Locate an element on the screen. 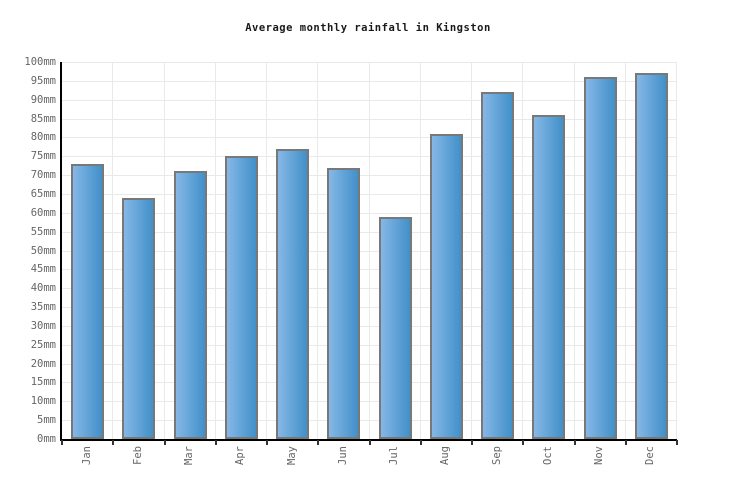  x-axis-label: Jan is located at coordinates (86, 455).